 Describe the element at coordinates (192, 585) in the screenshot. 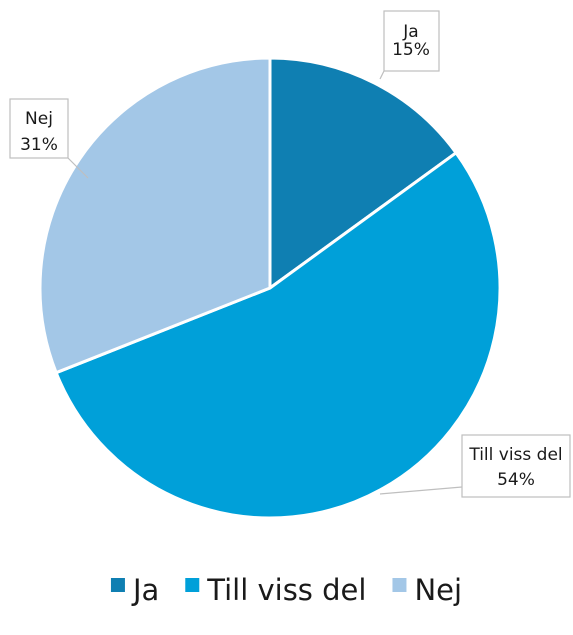

I see `legend-swatch-till-viss-del` at that location.